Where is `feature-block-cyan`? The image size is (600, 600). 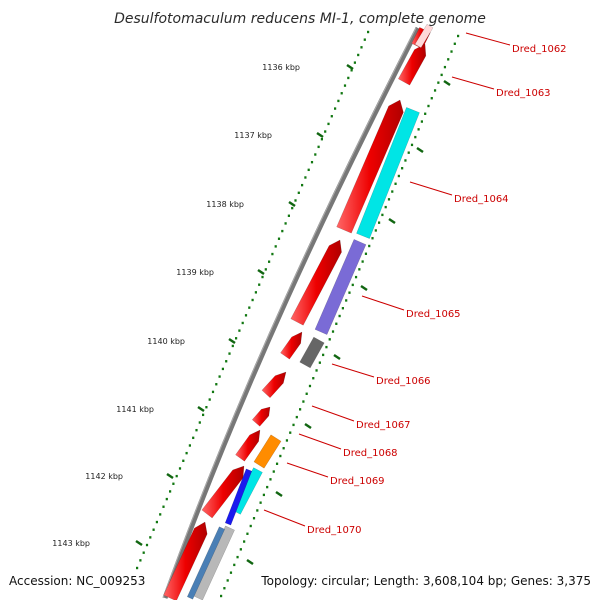
feature-block-cyan is located at coordinates (388, 173).